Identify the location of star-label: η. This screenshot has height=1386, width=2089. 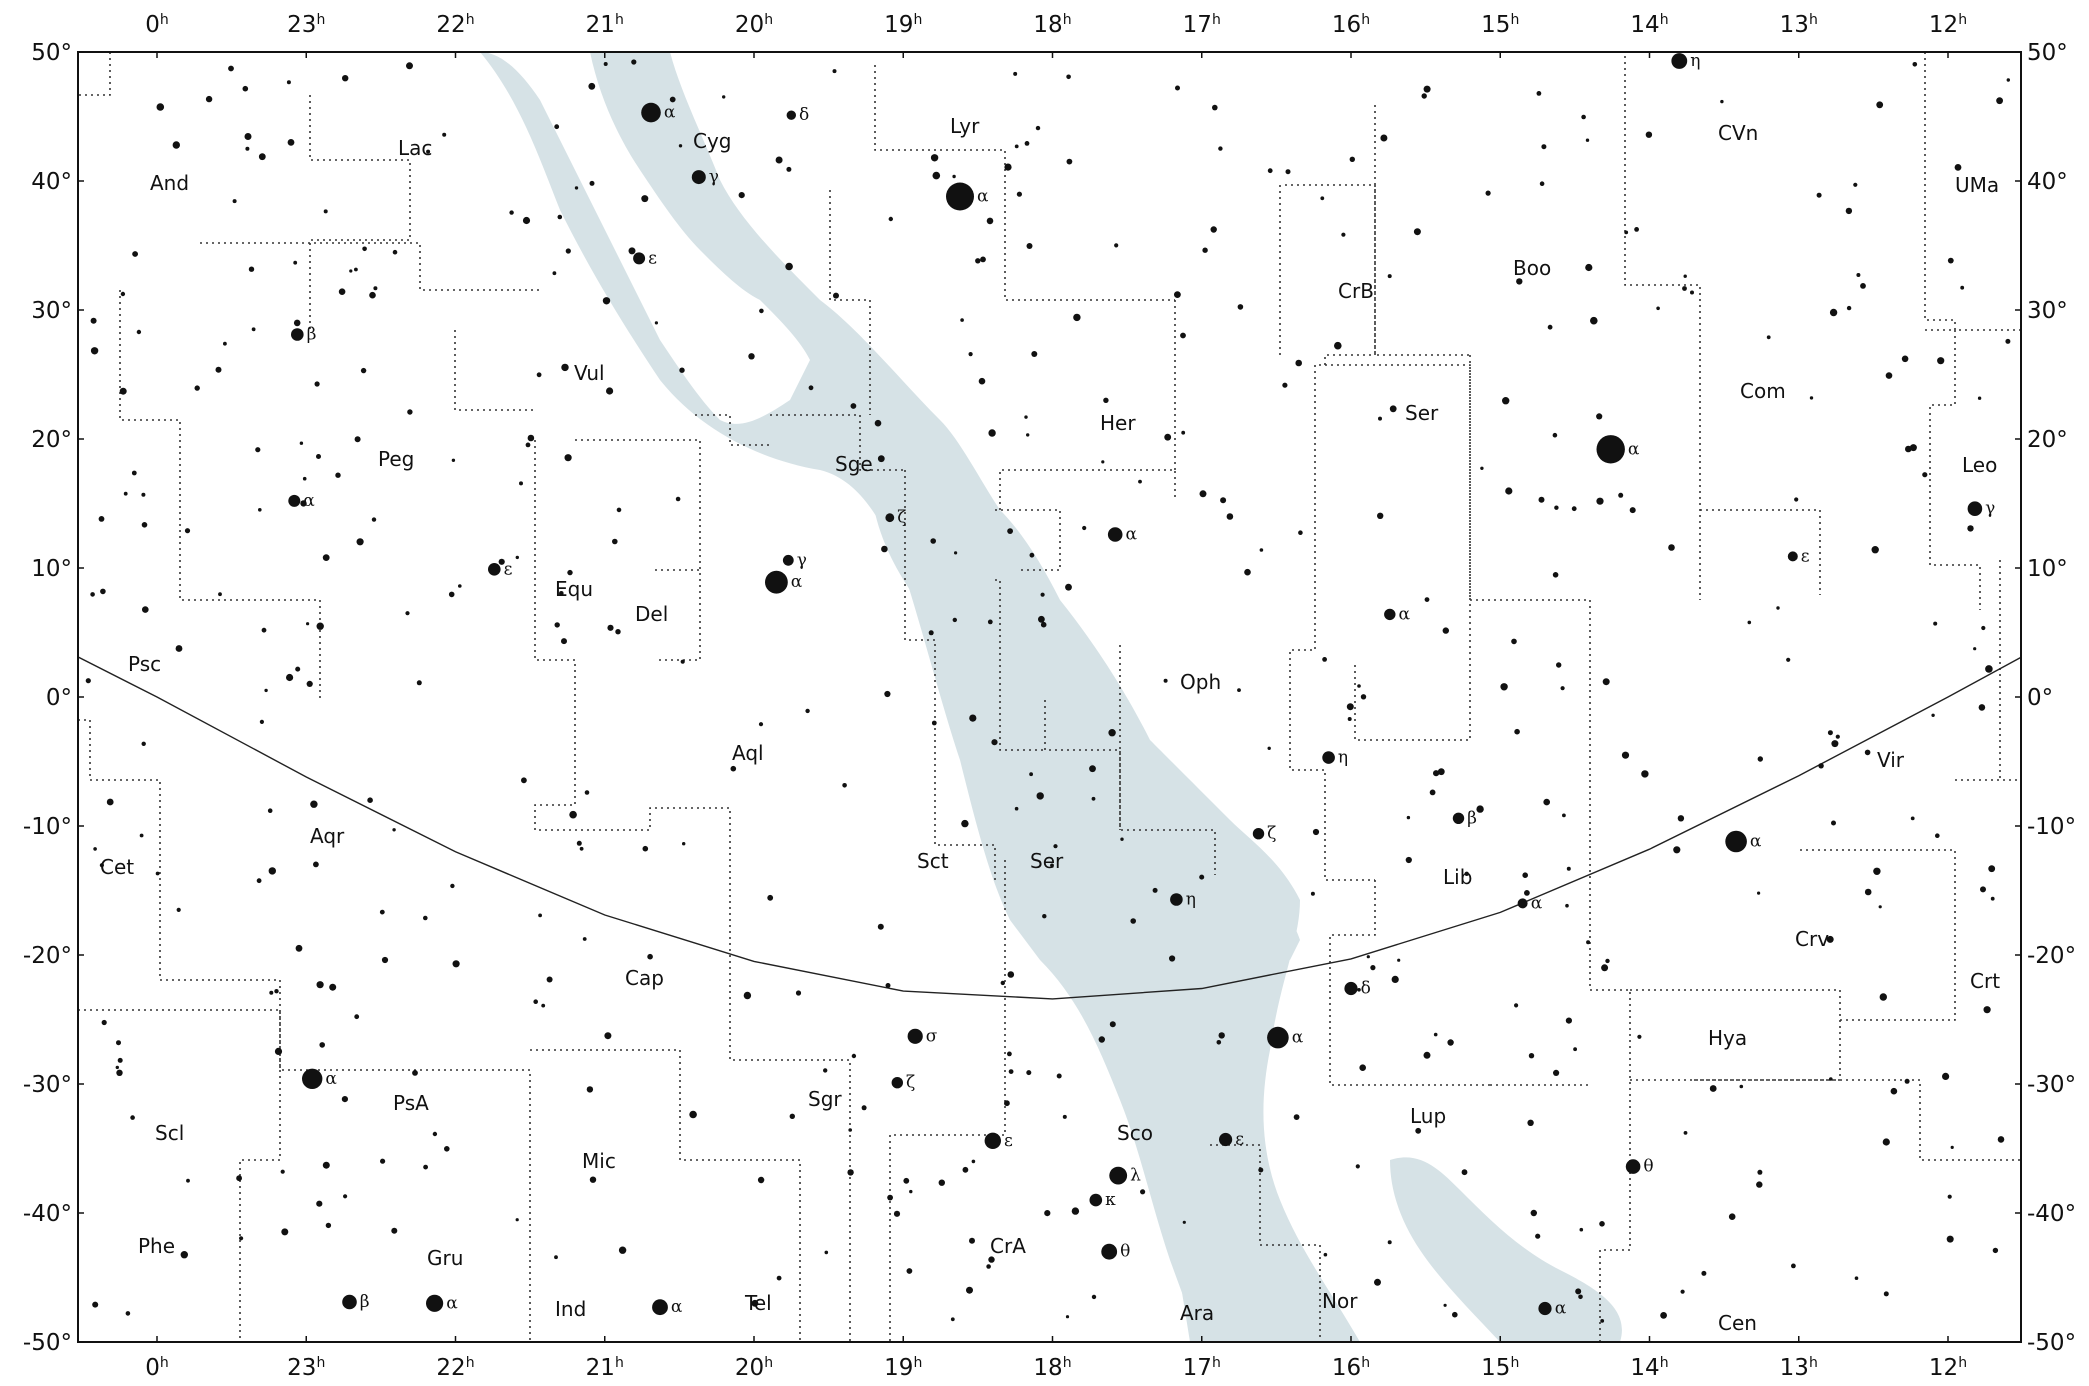
(1343, 758).